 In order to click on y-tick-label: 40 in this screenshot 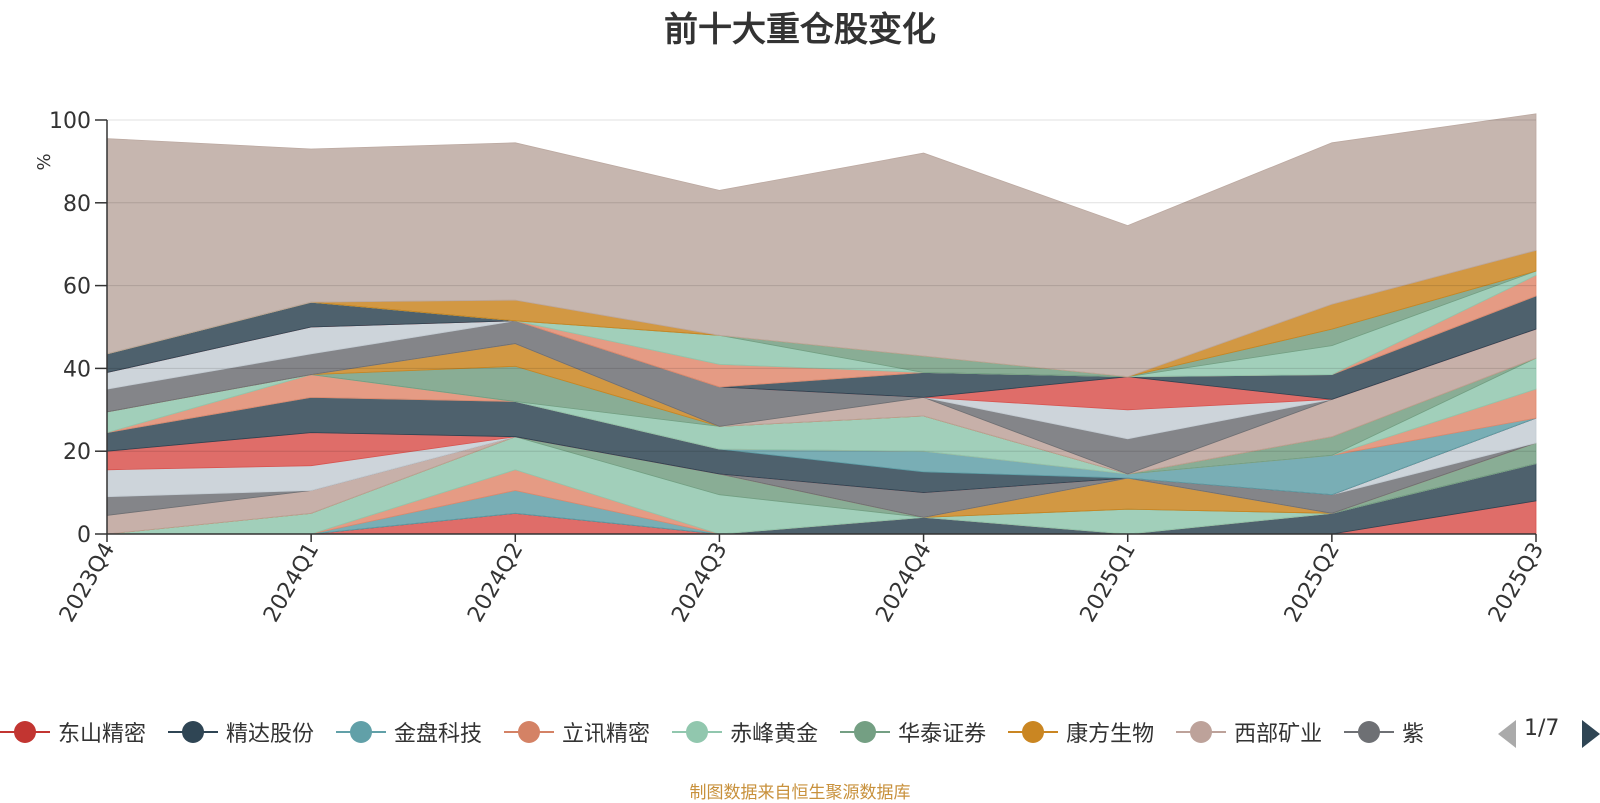, I will do `click(77, 369)`.